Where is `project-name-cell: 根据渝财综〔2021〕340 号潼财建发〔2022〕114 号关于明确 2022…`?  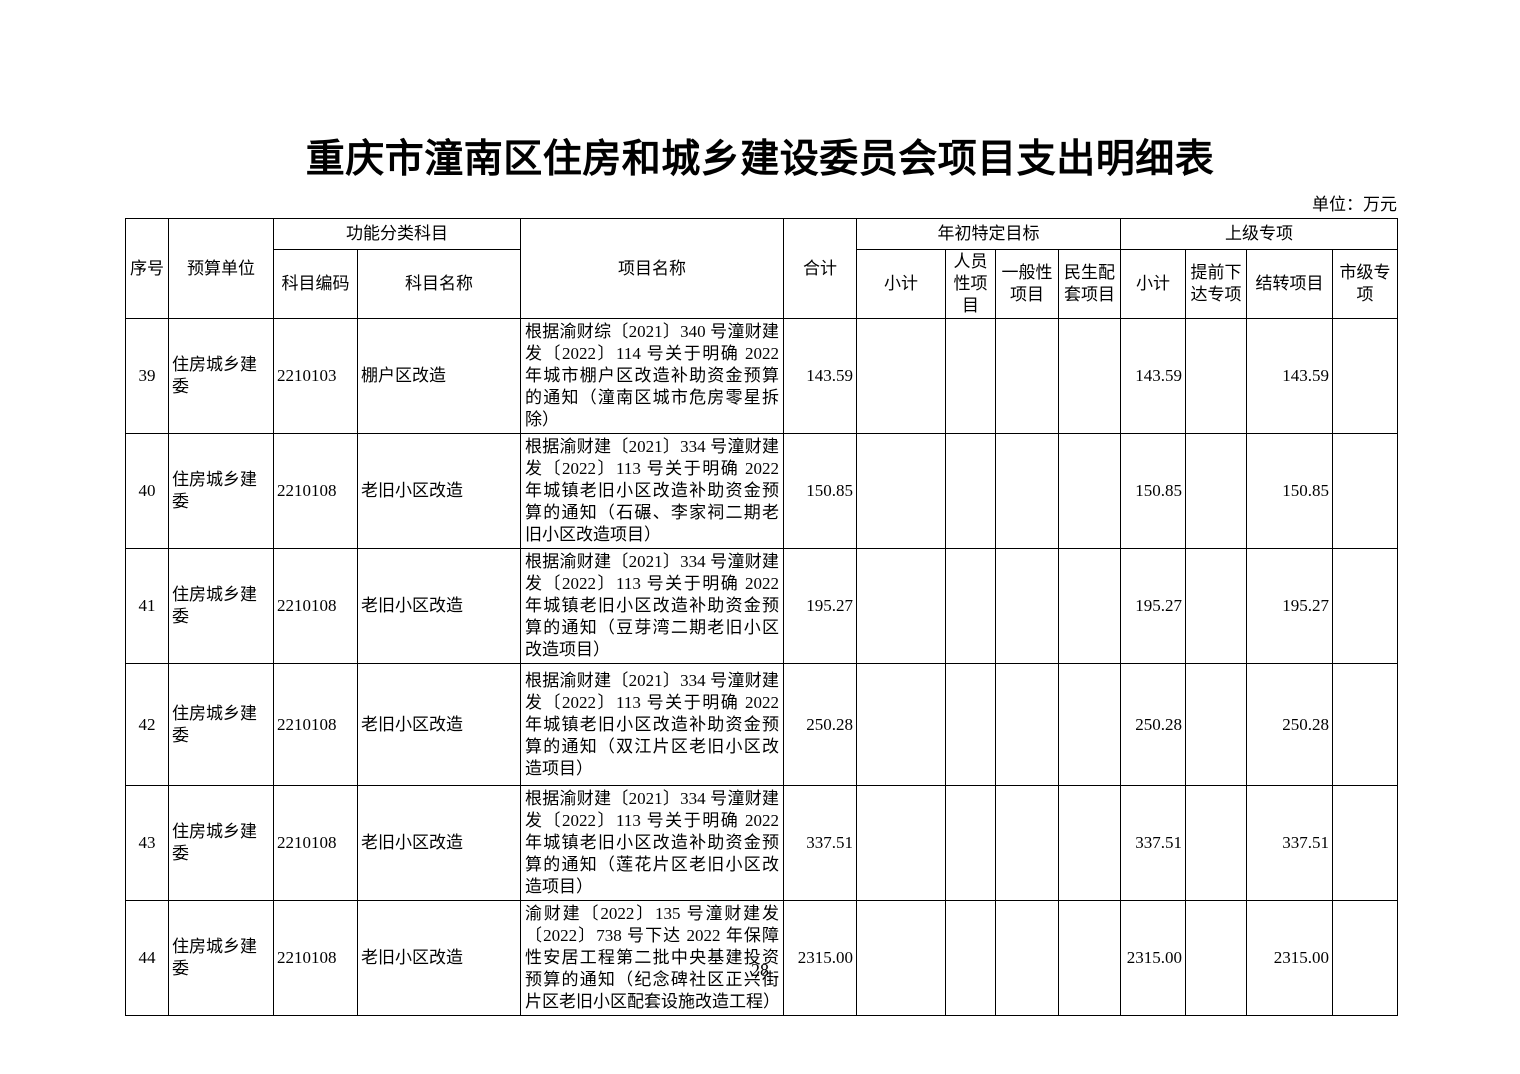 project-name-cell: 根据渝财综〔2021〕340 号潼财建发〔2022〕114 号关于明确 2022… is located at coordinates (652, 376).